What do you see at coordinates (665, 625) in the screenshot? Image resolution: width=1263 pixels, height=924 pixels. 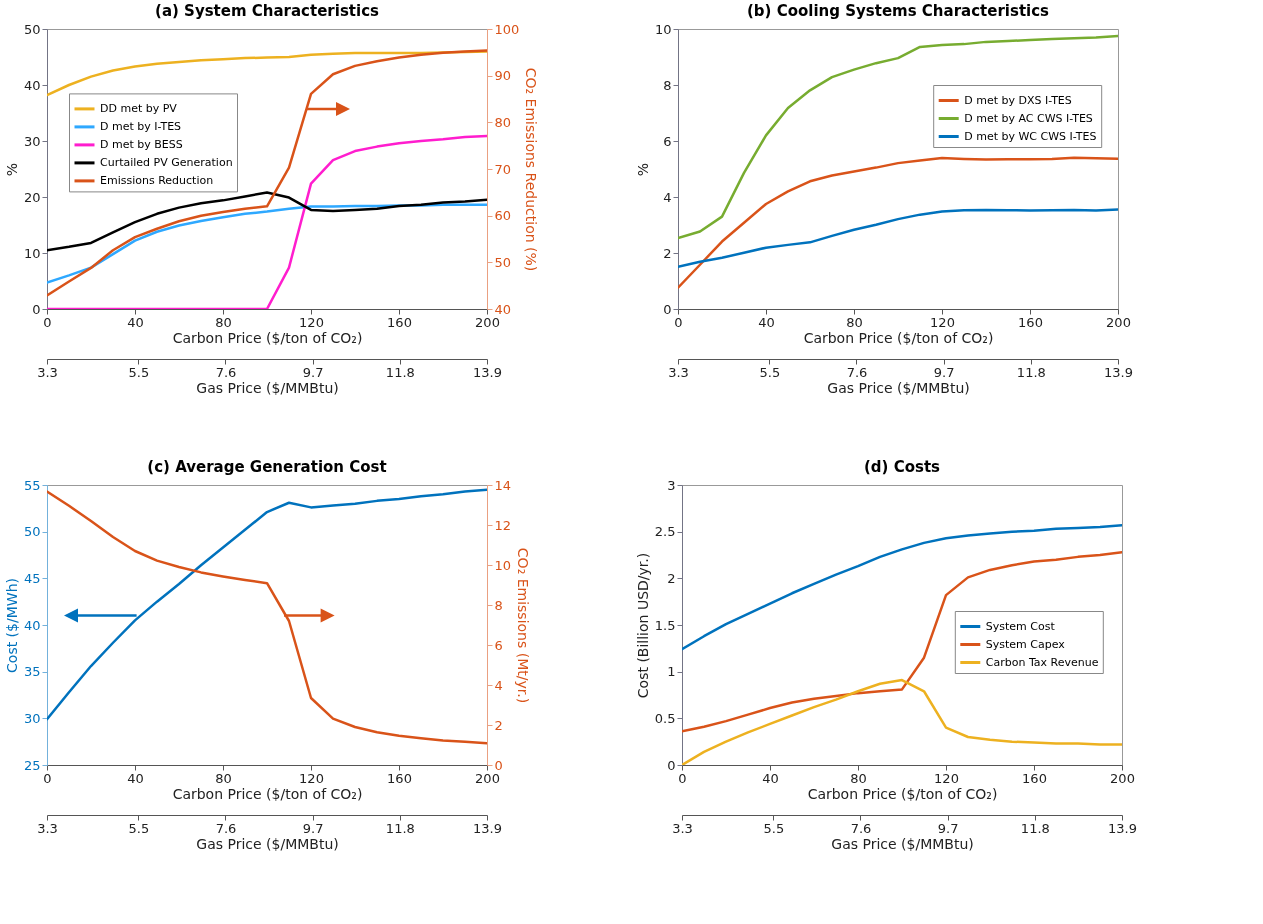 I see `y-tick-label: 1.5` at bounding box center [665, 625].